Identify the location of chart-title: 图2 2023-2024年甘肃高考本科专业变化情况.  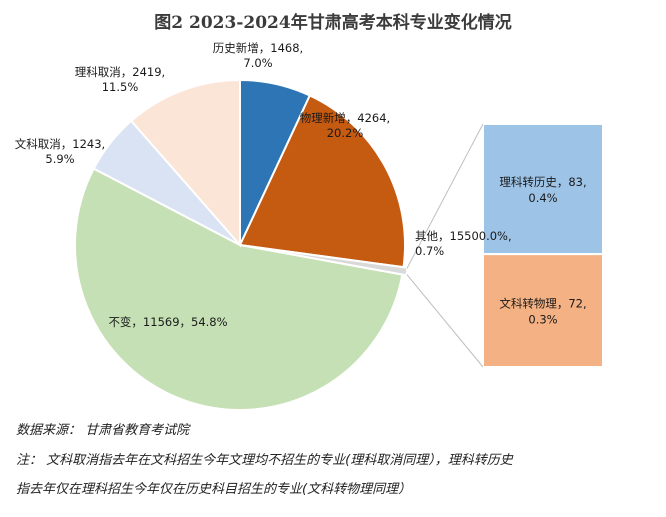
(333, 23).